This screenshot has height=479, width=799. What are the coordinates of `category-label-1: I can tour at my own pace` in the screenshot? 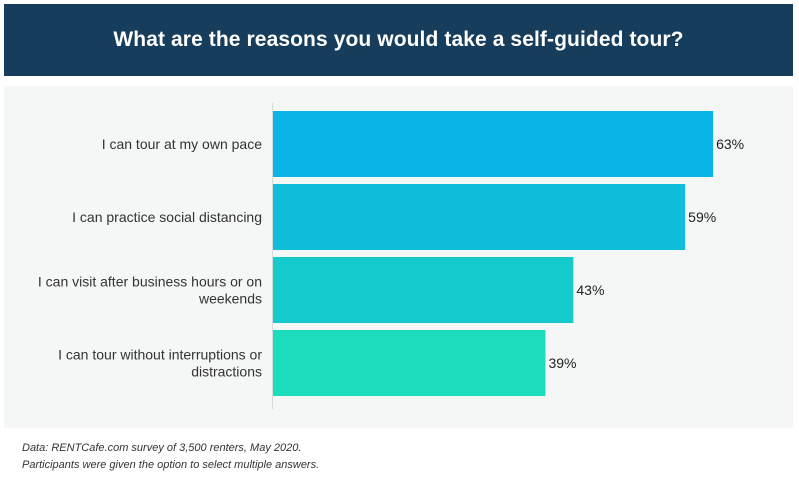 It's located at (182, 144).